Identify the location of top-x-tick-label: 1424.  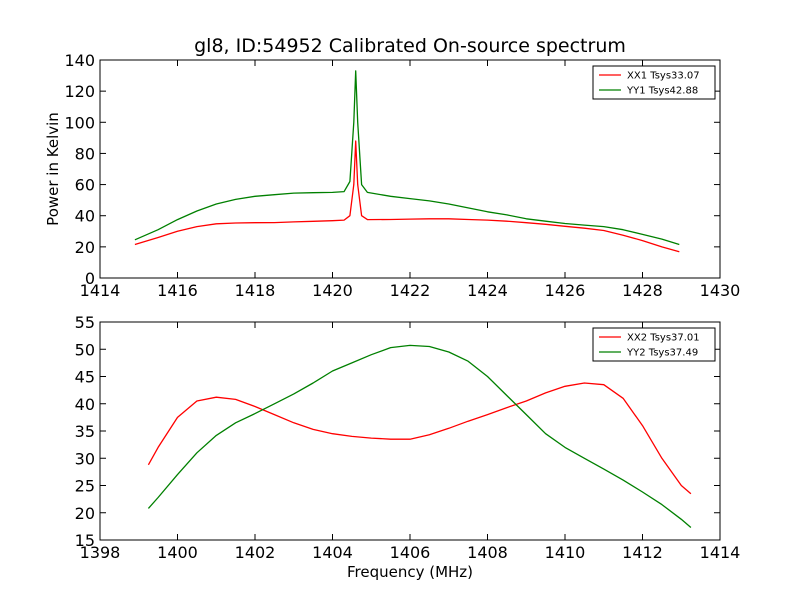
(487, 290).